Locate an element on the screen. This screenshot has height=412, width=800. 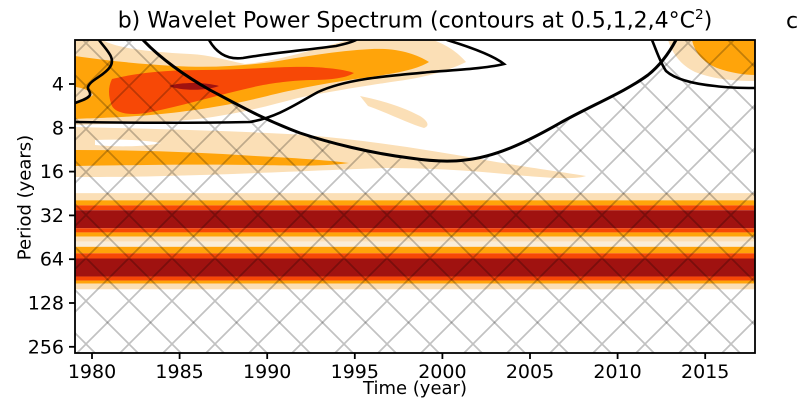
adjacent-panel-title-fragment: c is located at coordinates (792, 21).